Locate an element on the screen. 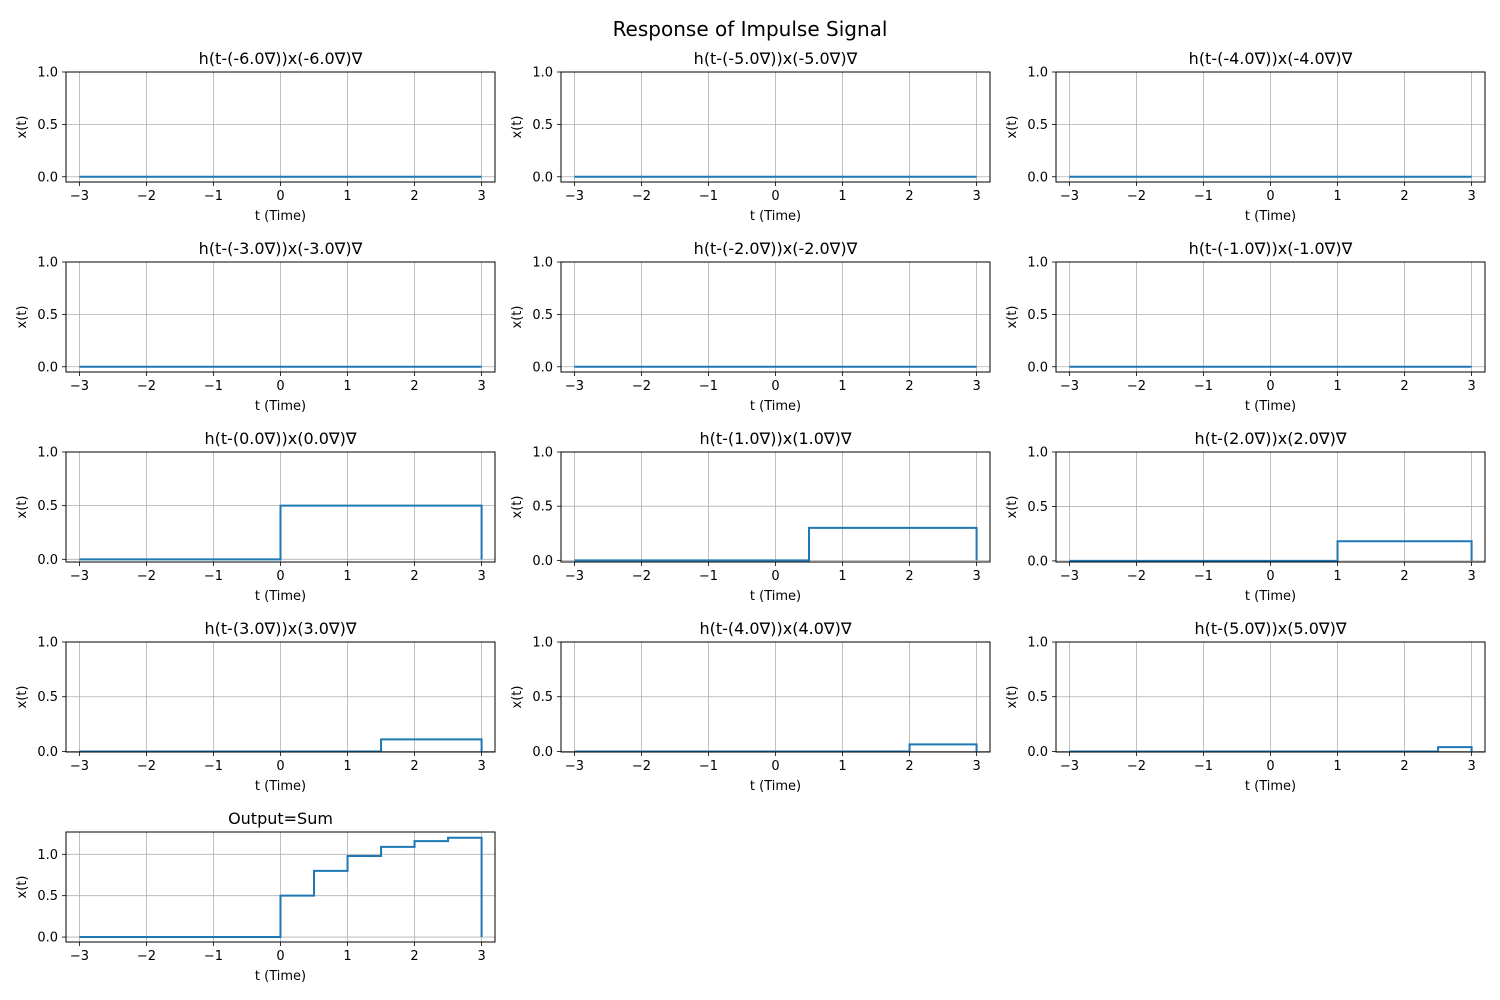 The image size is (1500, 1000). figure-title: Response of Impulse Signal is located at coordinates (750, 29).